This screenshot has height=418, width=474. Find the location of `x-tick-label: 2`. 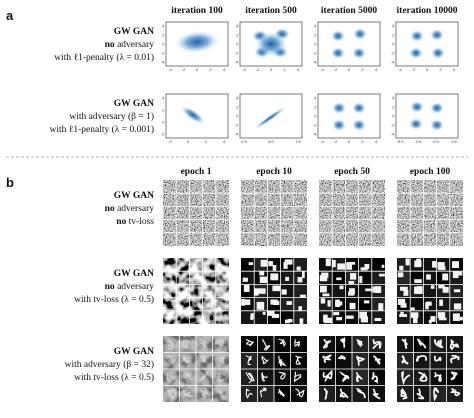

x-tick-label: 2 is located at coordinates (362, 141).